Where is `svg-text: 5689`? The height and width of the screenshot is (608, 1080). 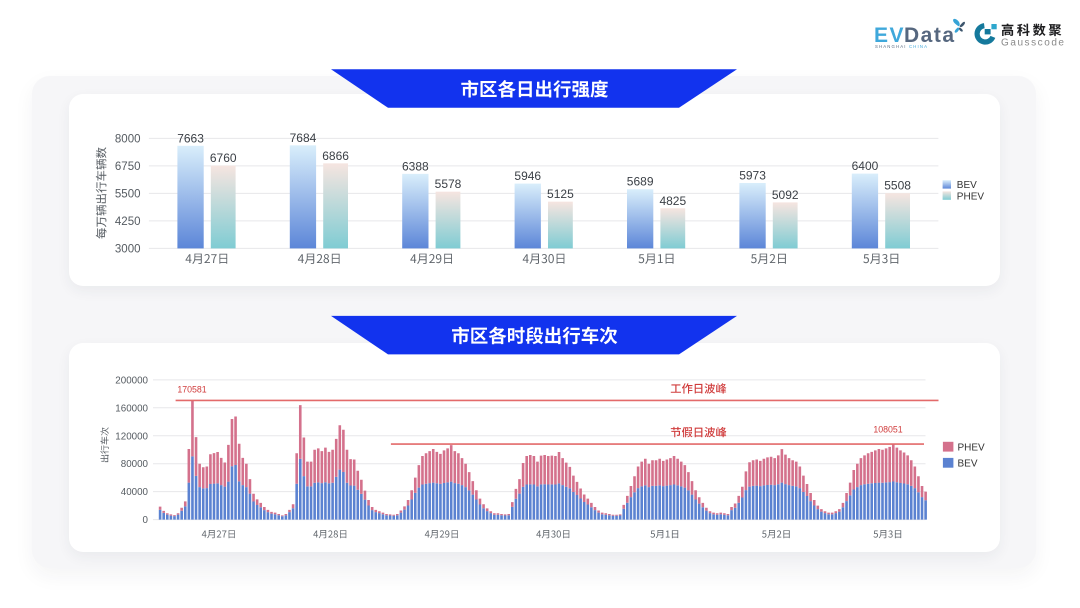 svg-text: 5689 is located at coordinates (640, 182).